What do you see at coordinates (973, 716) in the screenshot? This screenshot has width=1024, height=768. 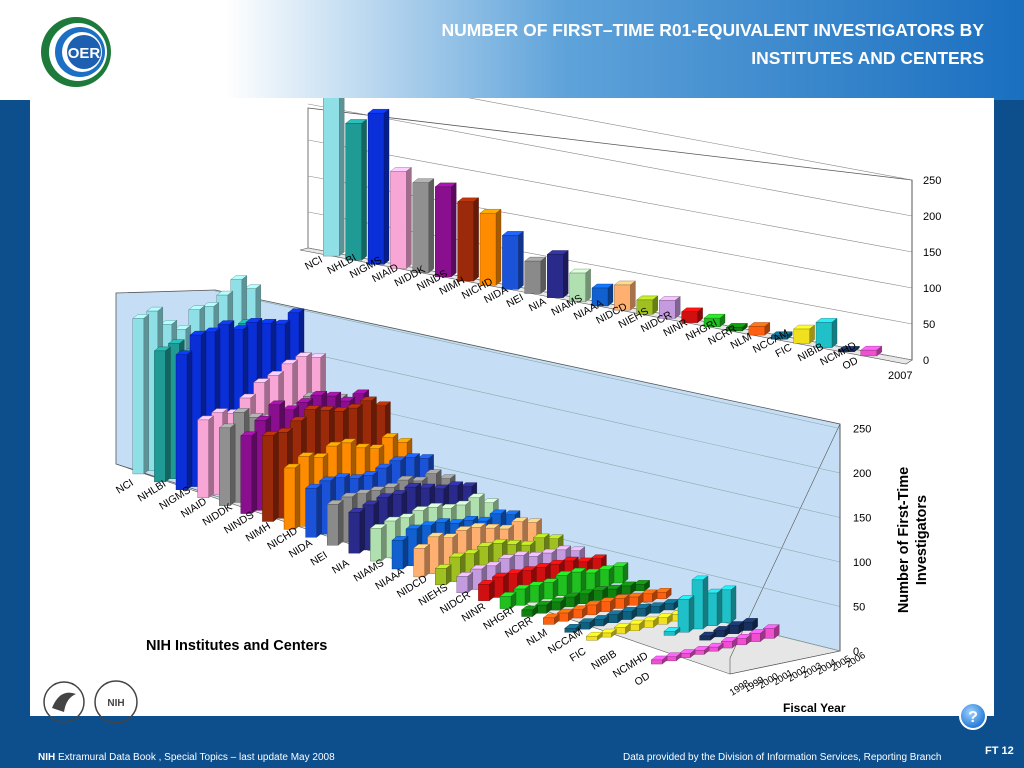 I see `help-button: ?` at bounding box center [973, 716].